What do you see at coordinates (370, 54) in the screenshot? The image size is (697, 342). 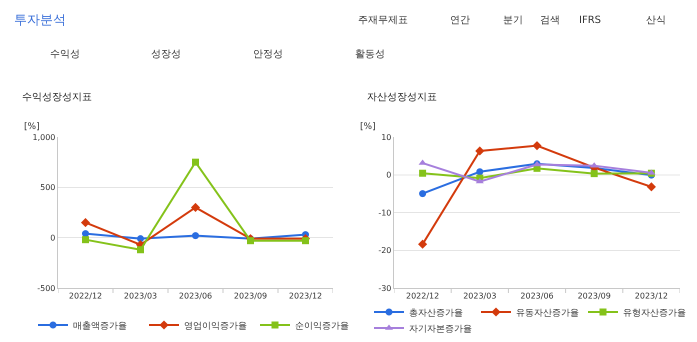 I see `text: 활동성` at bounding box center [370, 54].